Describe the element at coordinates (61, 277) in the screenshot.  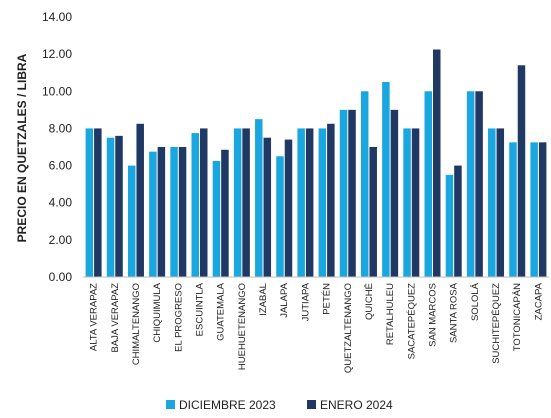
I see `y-tick-label: 0.00` at that location.